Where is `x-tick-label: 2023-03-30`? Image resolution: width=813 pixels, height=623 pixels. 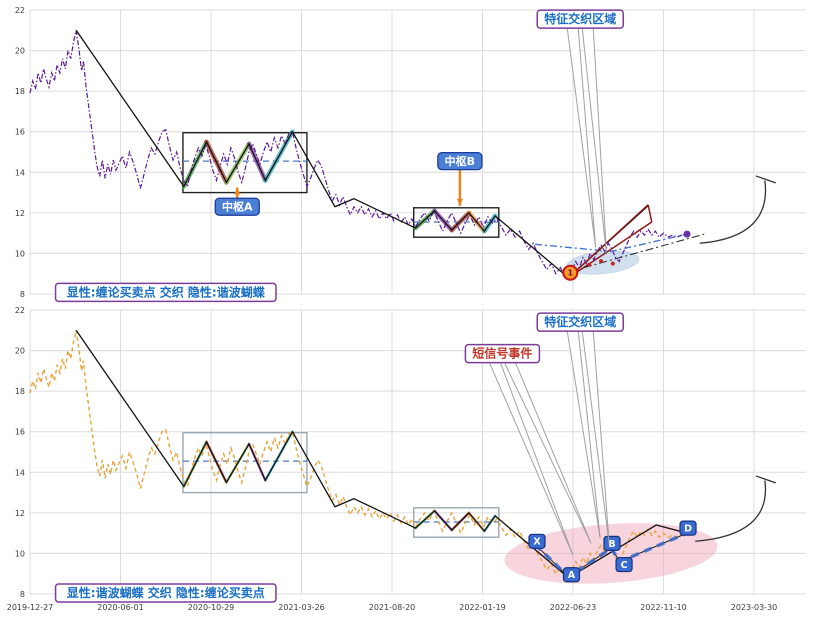 x-tick-label: 2023-03-30 is located at coordinates (754, 607).